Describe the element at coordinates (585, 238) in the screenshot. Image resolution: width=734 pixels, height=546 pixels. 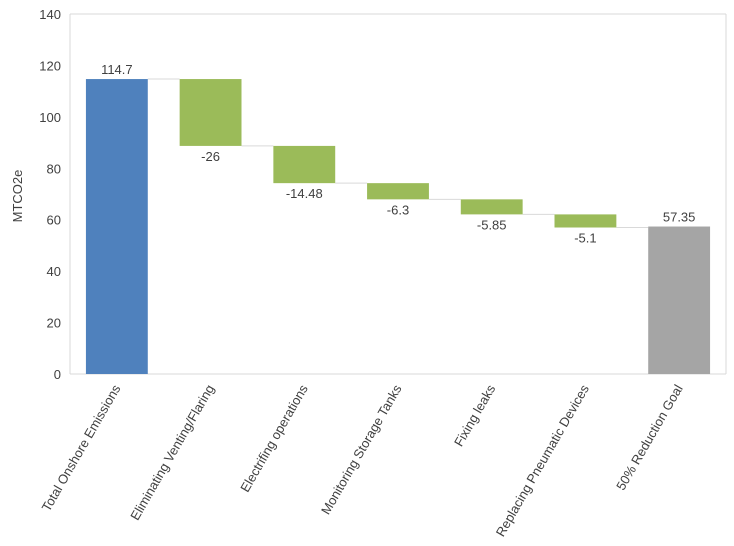
I see `data-label: -5.1` at that location.